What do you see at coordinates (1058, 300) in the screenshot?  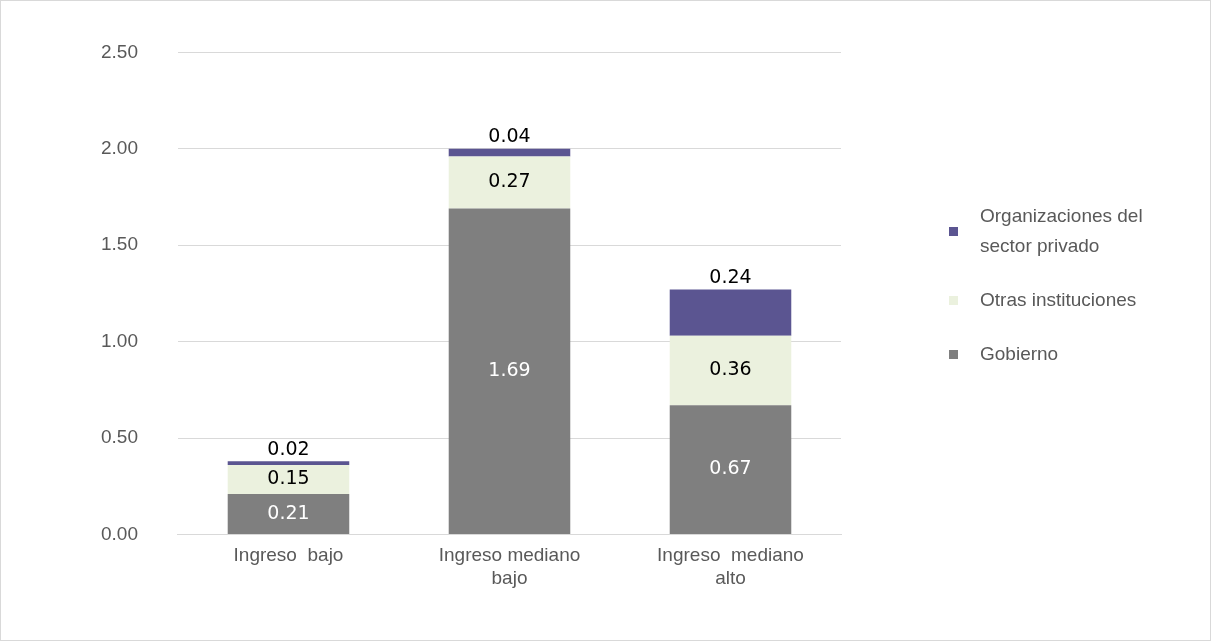 I see `legend-label: Otras instituciones` at bounding box center [1058, 300].